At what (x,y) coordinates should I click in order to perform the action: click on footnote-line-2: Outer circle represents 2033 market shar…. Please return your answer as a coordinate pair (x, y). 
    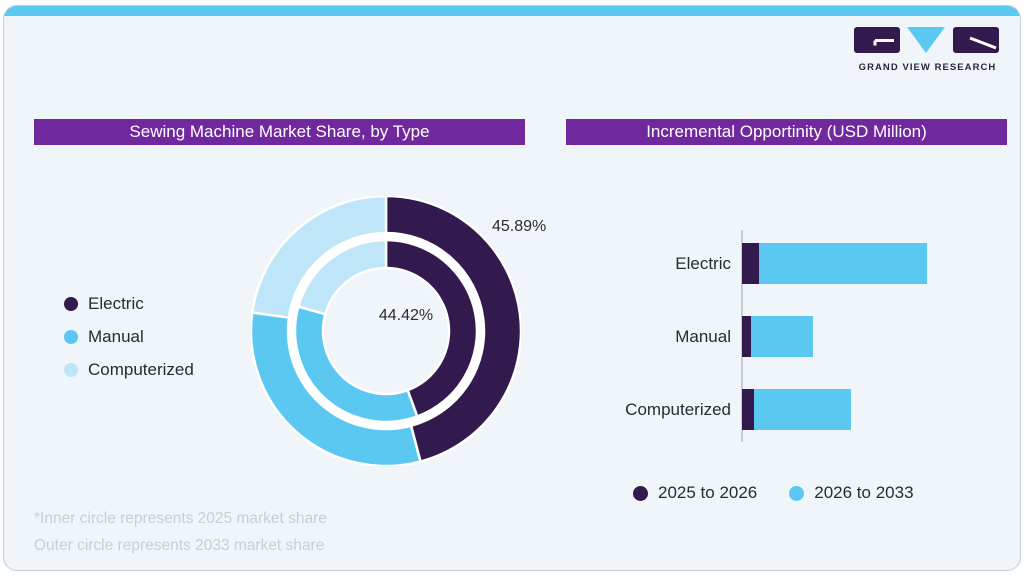
    Looking at the image, I should click on (179, 545).